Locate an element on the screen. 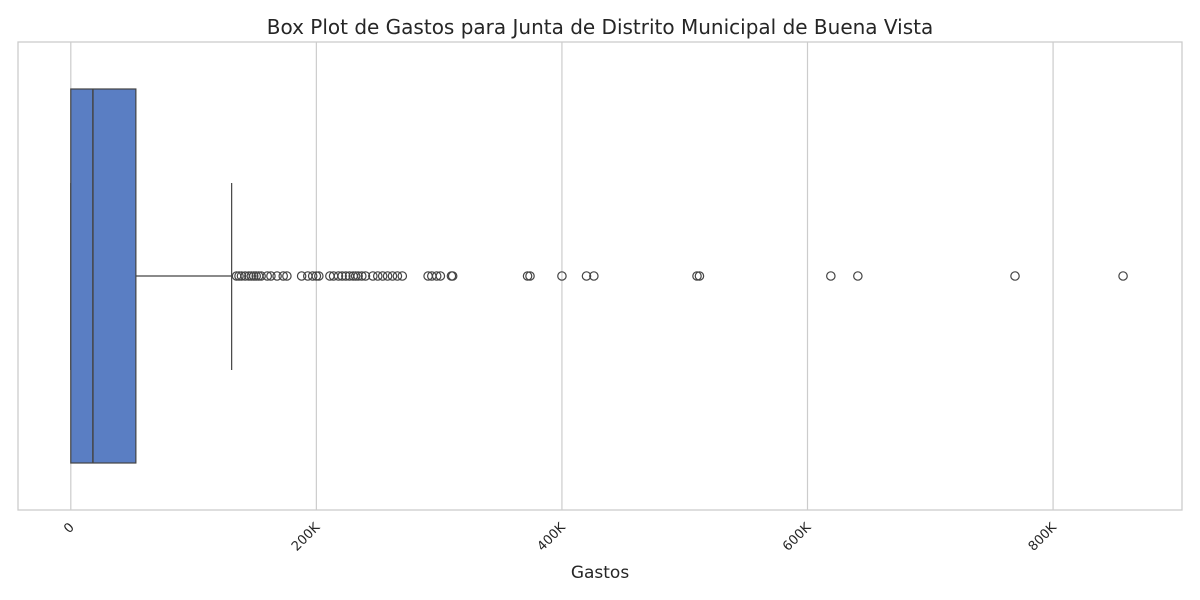 This screenshot has width=1200, height=600. x-tick-label: 0 is located at coordinates (69, 528).